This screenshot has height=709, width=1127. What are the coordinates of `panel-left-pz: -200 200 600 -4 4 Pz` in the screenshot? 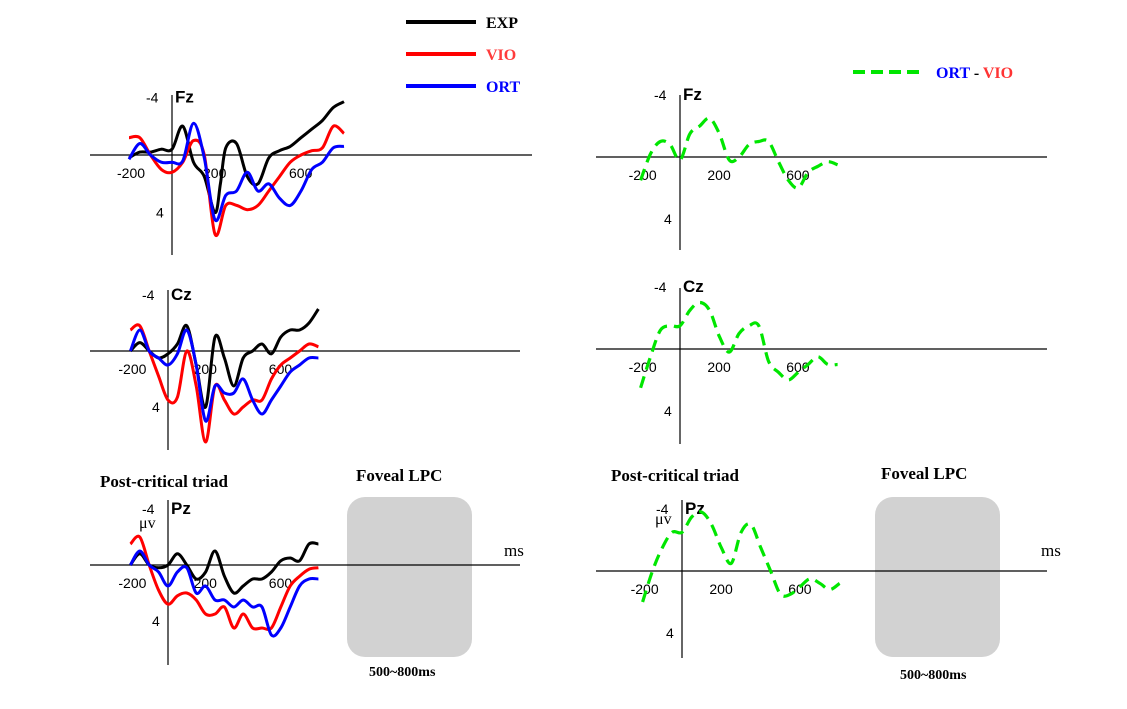 It's located at (305, 582).